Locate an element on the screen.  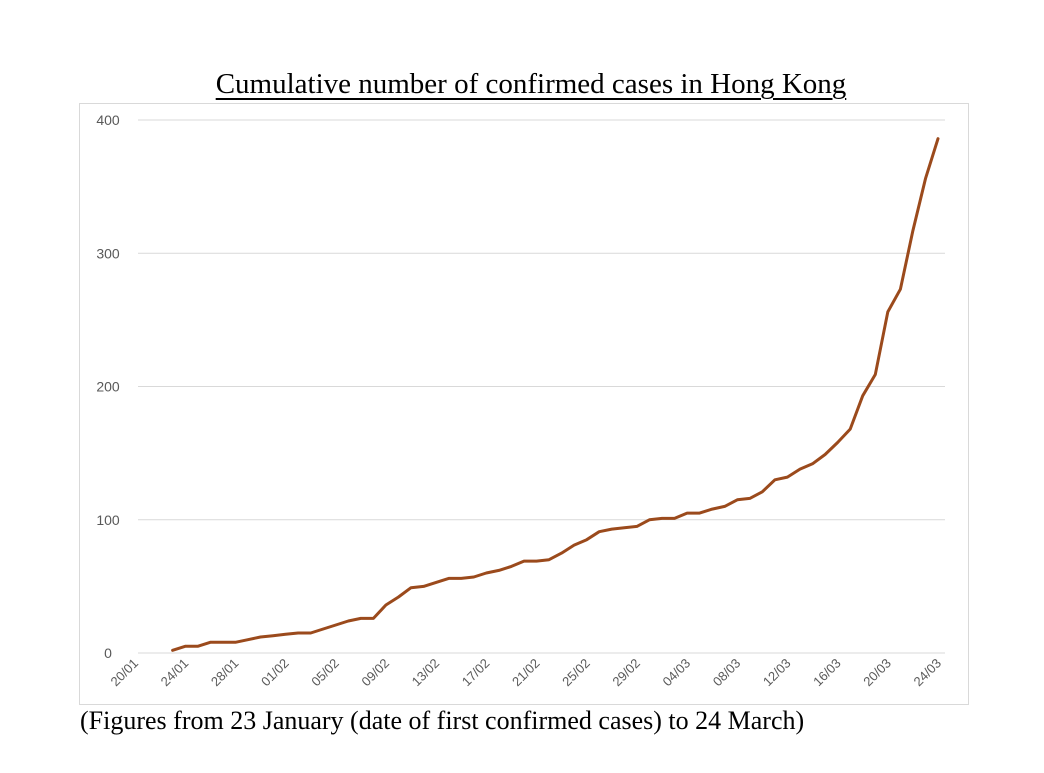
x-tick-label: 24/01 is located at coordinates (175, 673).